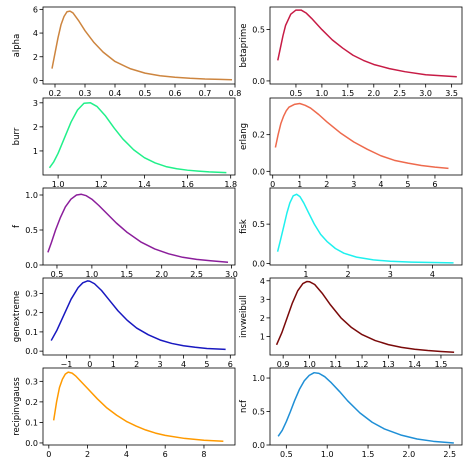 The height and width of the screenshot is (460, 474). I want to click on y-axis-label: fisk, so click(244, 226).